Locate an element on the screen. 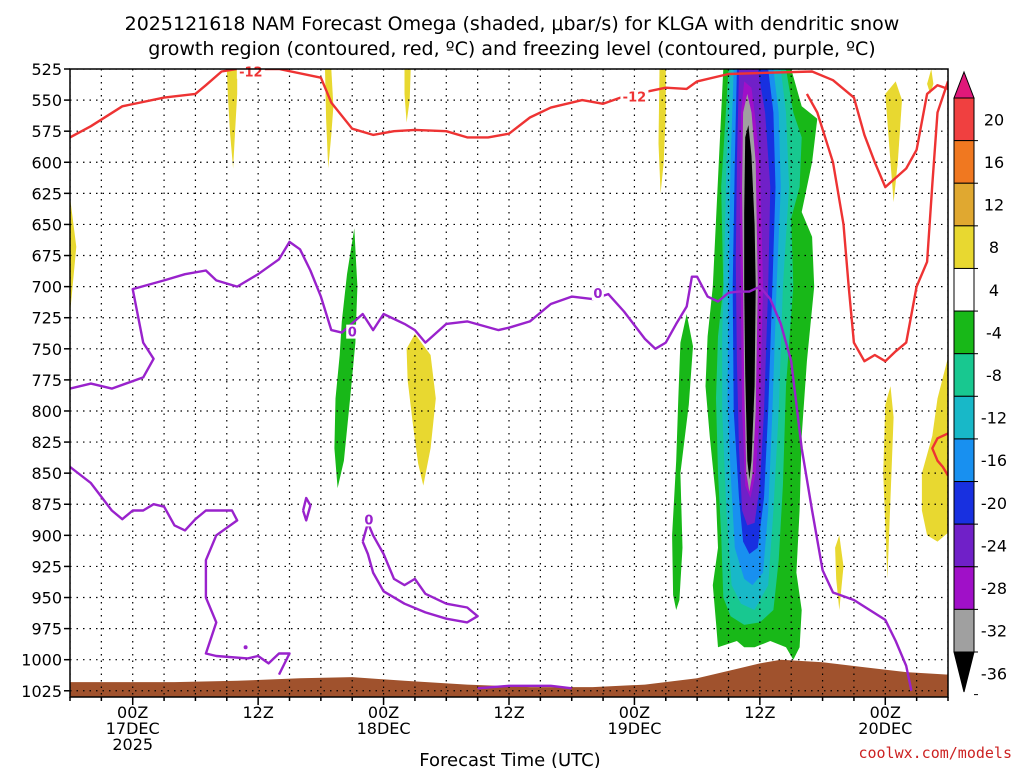 This screenshot has height=768, width=1024. colorbar-label-13: -36 is located at coordinates (994, 673).